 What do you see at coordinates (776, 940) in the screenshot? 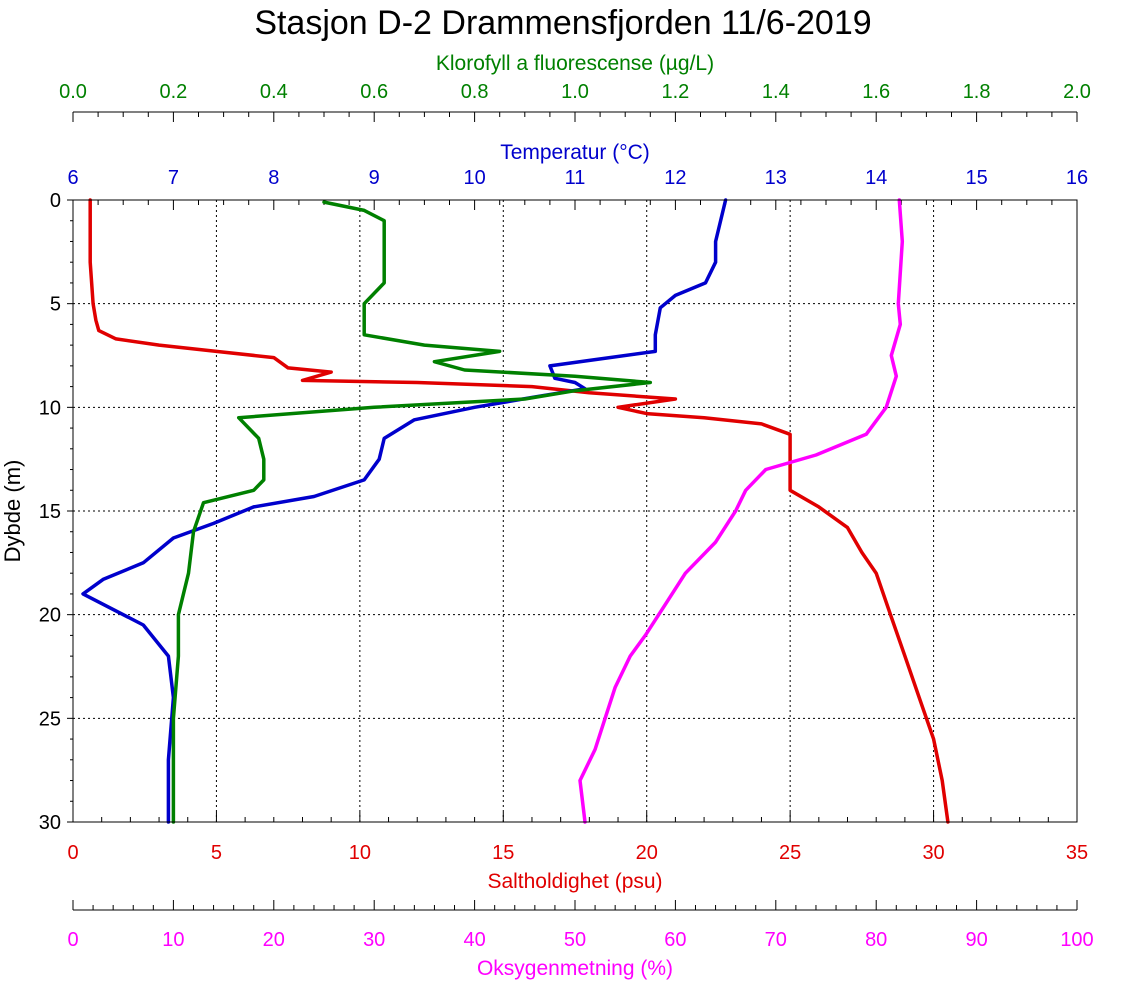
I see `oxygen-tick-label: 70` at bounding box center [776, 940].